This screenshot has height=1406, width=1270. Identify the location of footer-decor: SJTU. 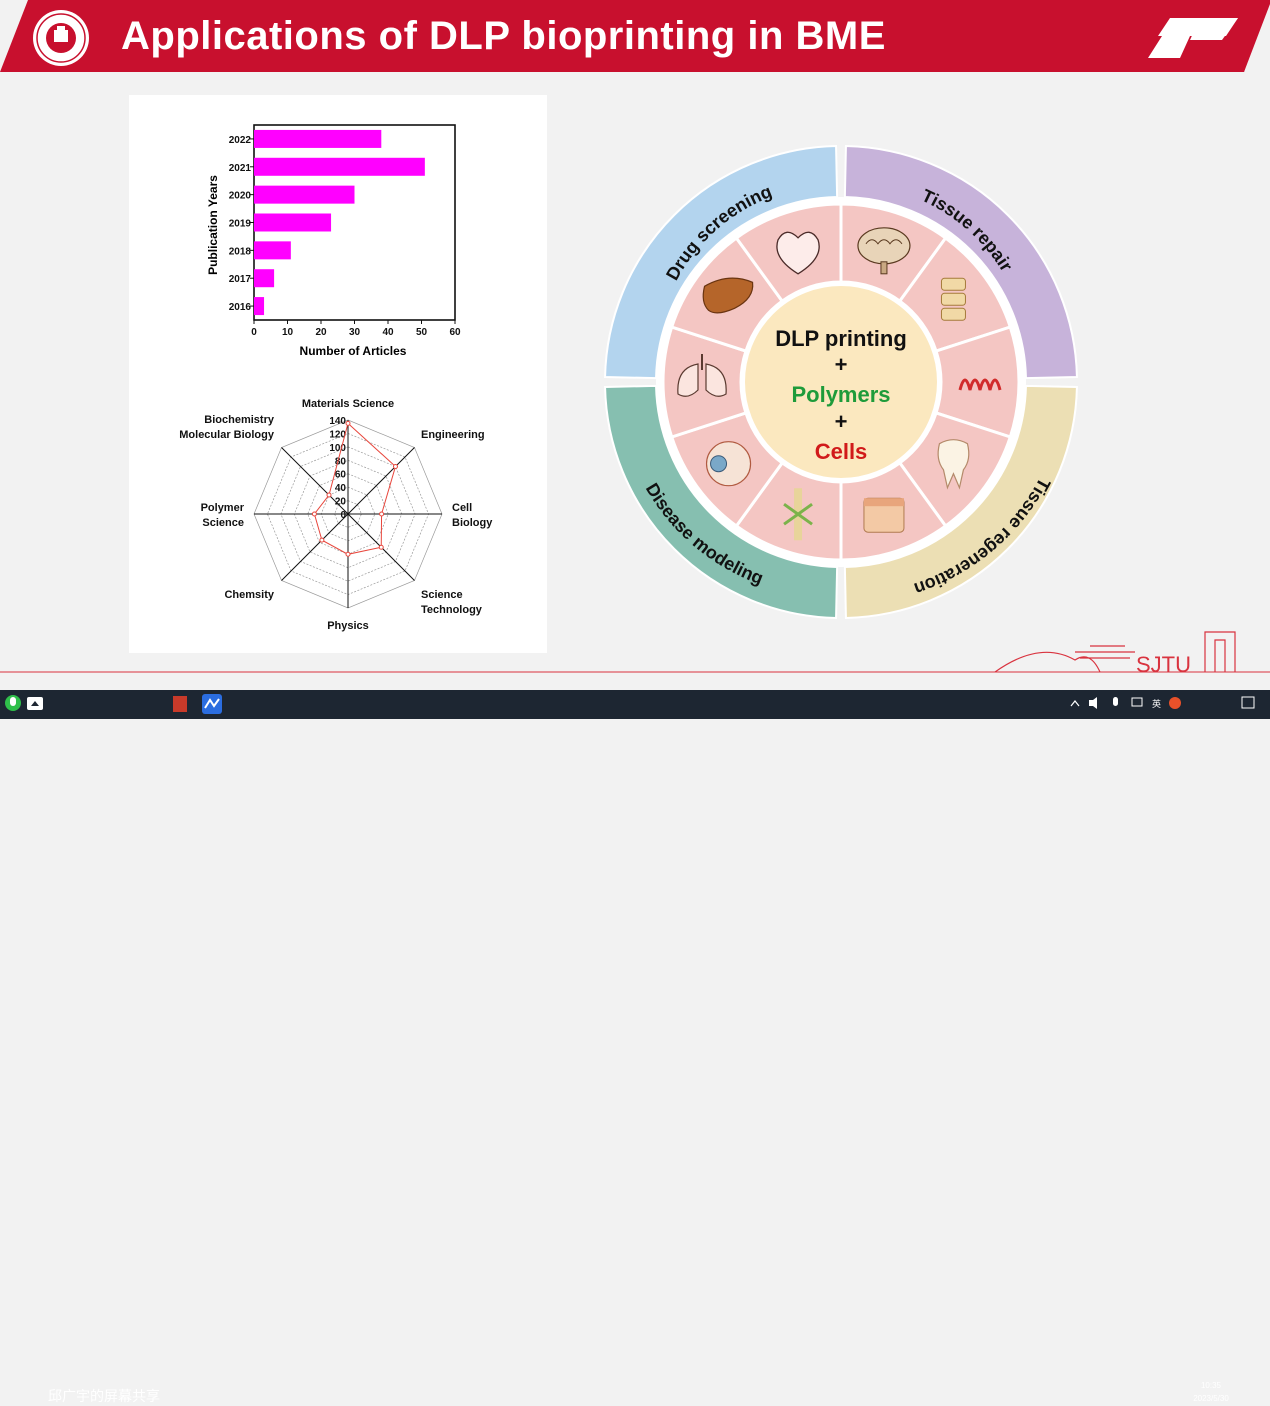
(635, 654).